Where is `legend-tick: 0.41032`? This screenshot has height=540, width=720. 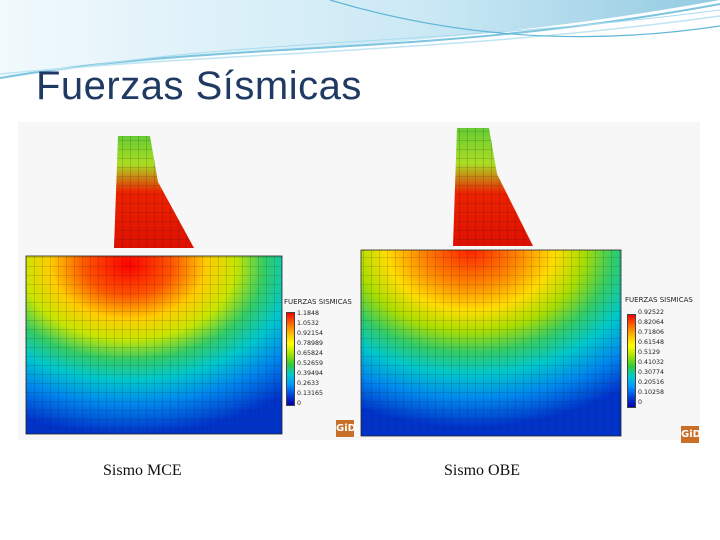
legend-tick: 0.41032 is located at coordinates (651, 362).